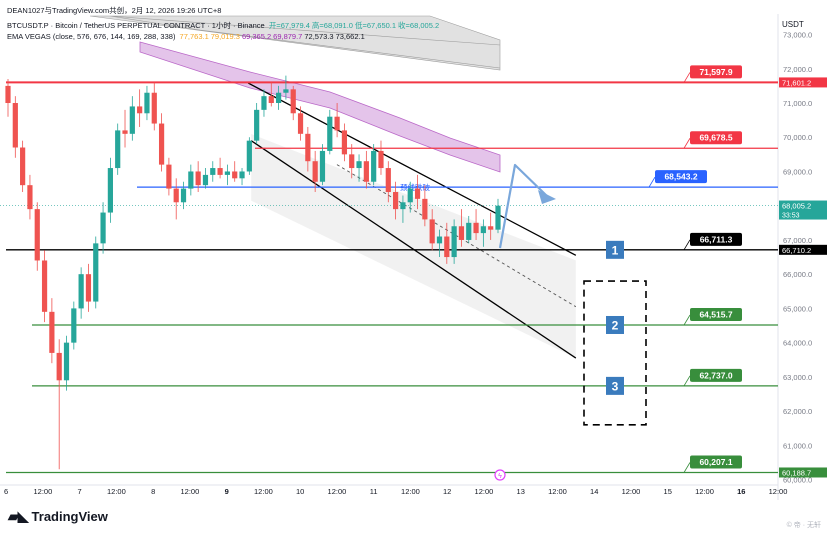 This screenshot has width=829, height=540. What do you see at coordinates (797, 377) in the screenshot?
I see `price-tick-label: 63,000.0` at bounding box center [797, 377].